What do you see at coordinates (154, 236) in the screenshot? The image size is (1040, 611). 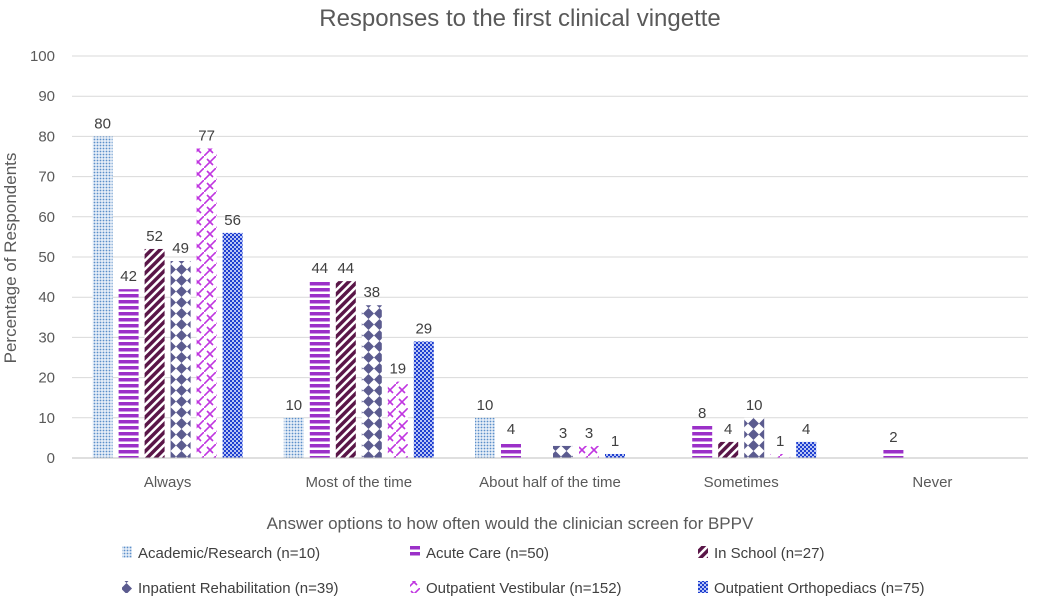 I see `data-label: 52` at bounding box center [154, 236].